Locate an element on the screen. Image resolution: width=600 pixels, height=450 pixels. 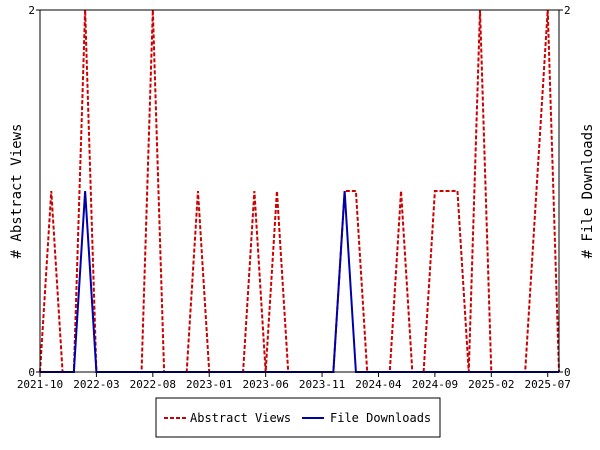
x-tick-label: 2023-11 is located at coordinates (322, 384).